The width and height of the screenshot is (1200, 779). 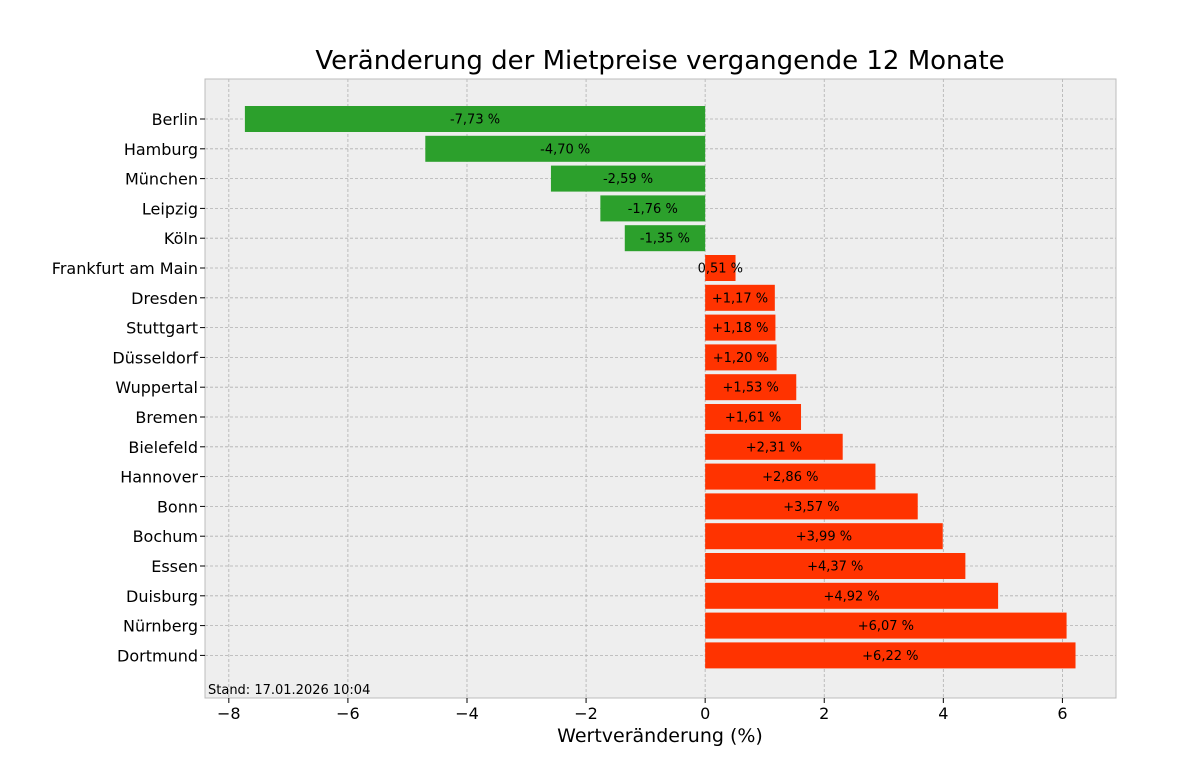 I want to click on data-label: +1,61 %, so click(x=753, y=418).